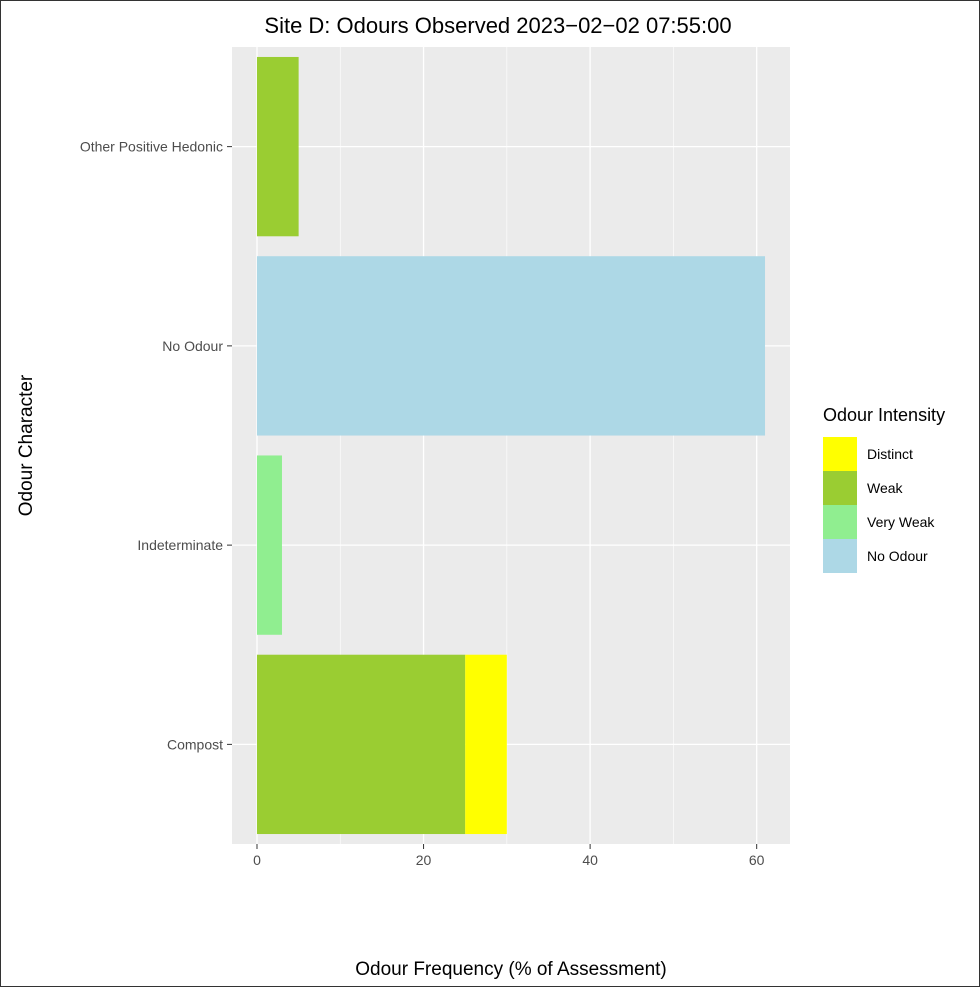 This screenshot has height=991, width=980. Describe the element at coordinates (840, 454) in the screenshot. I see `legend-swatch-distinct` at that location.